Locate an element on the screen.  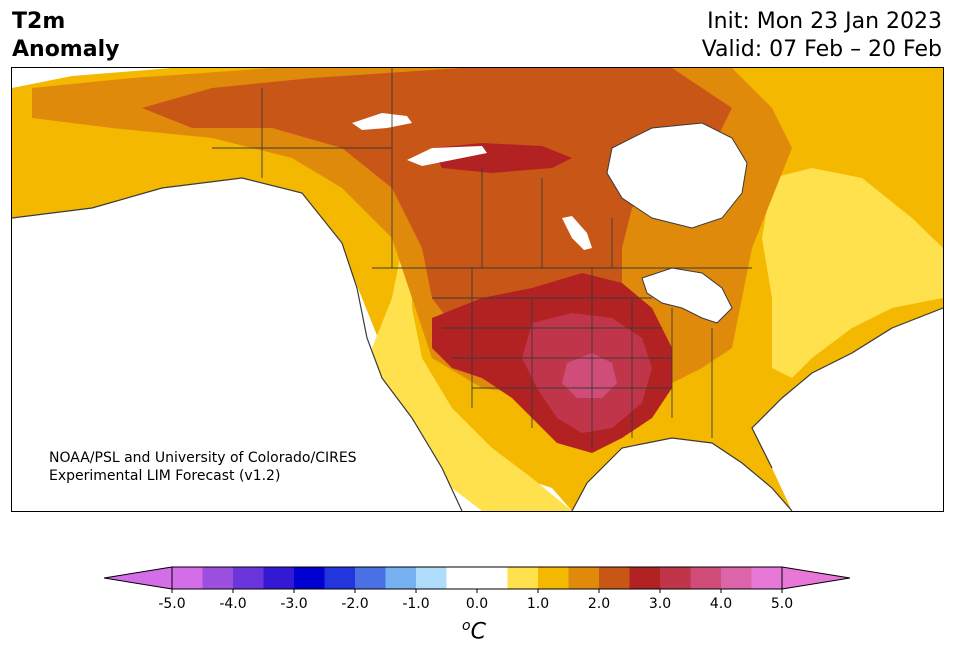
colorbar-tick-label: -5.0 is located at coordinates (171, 604).